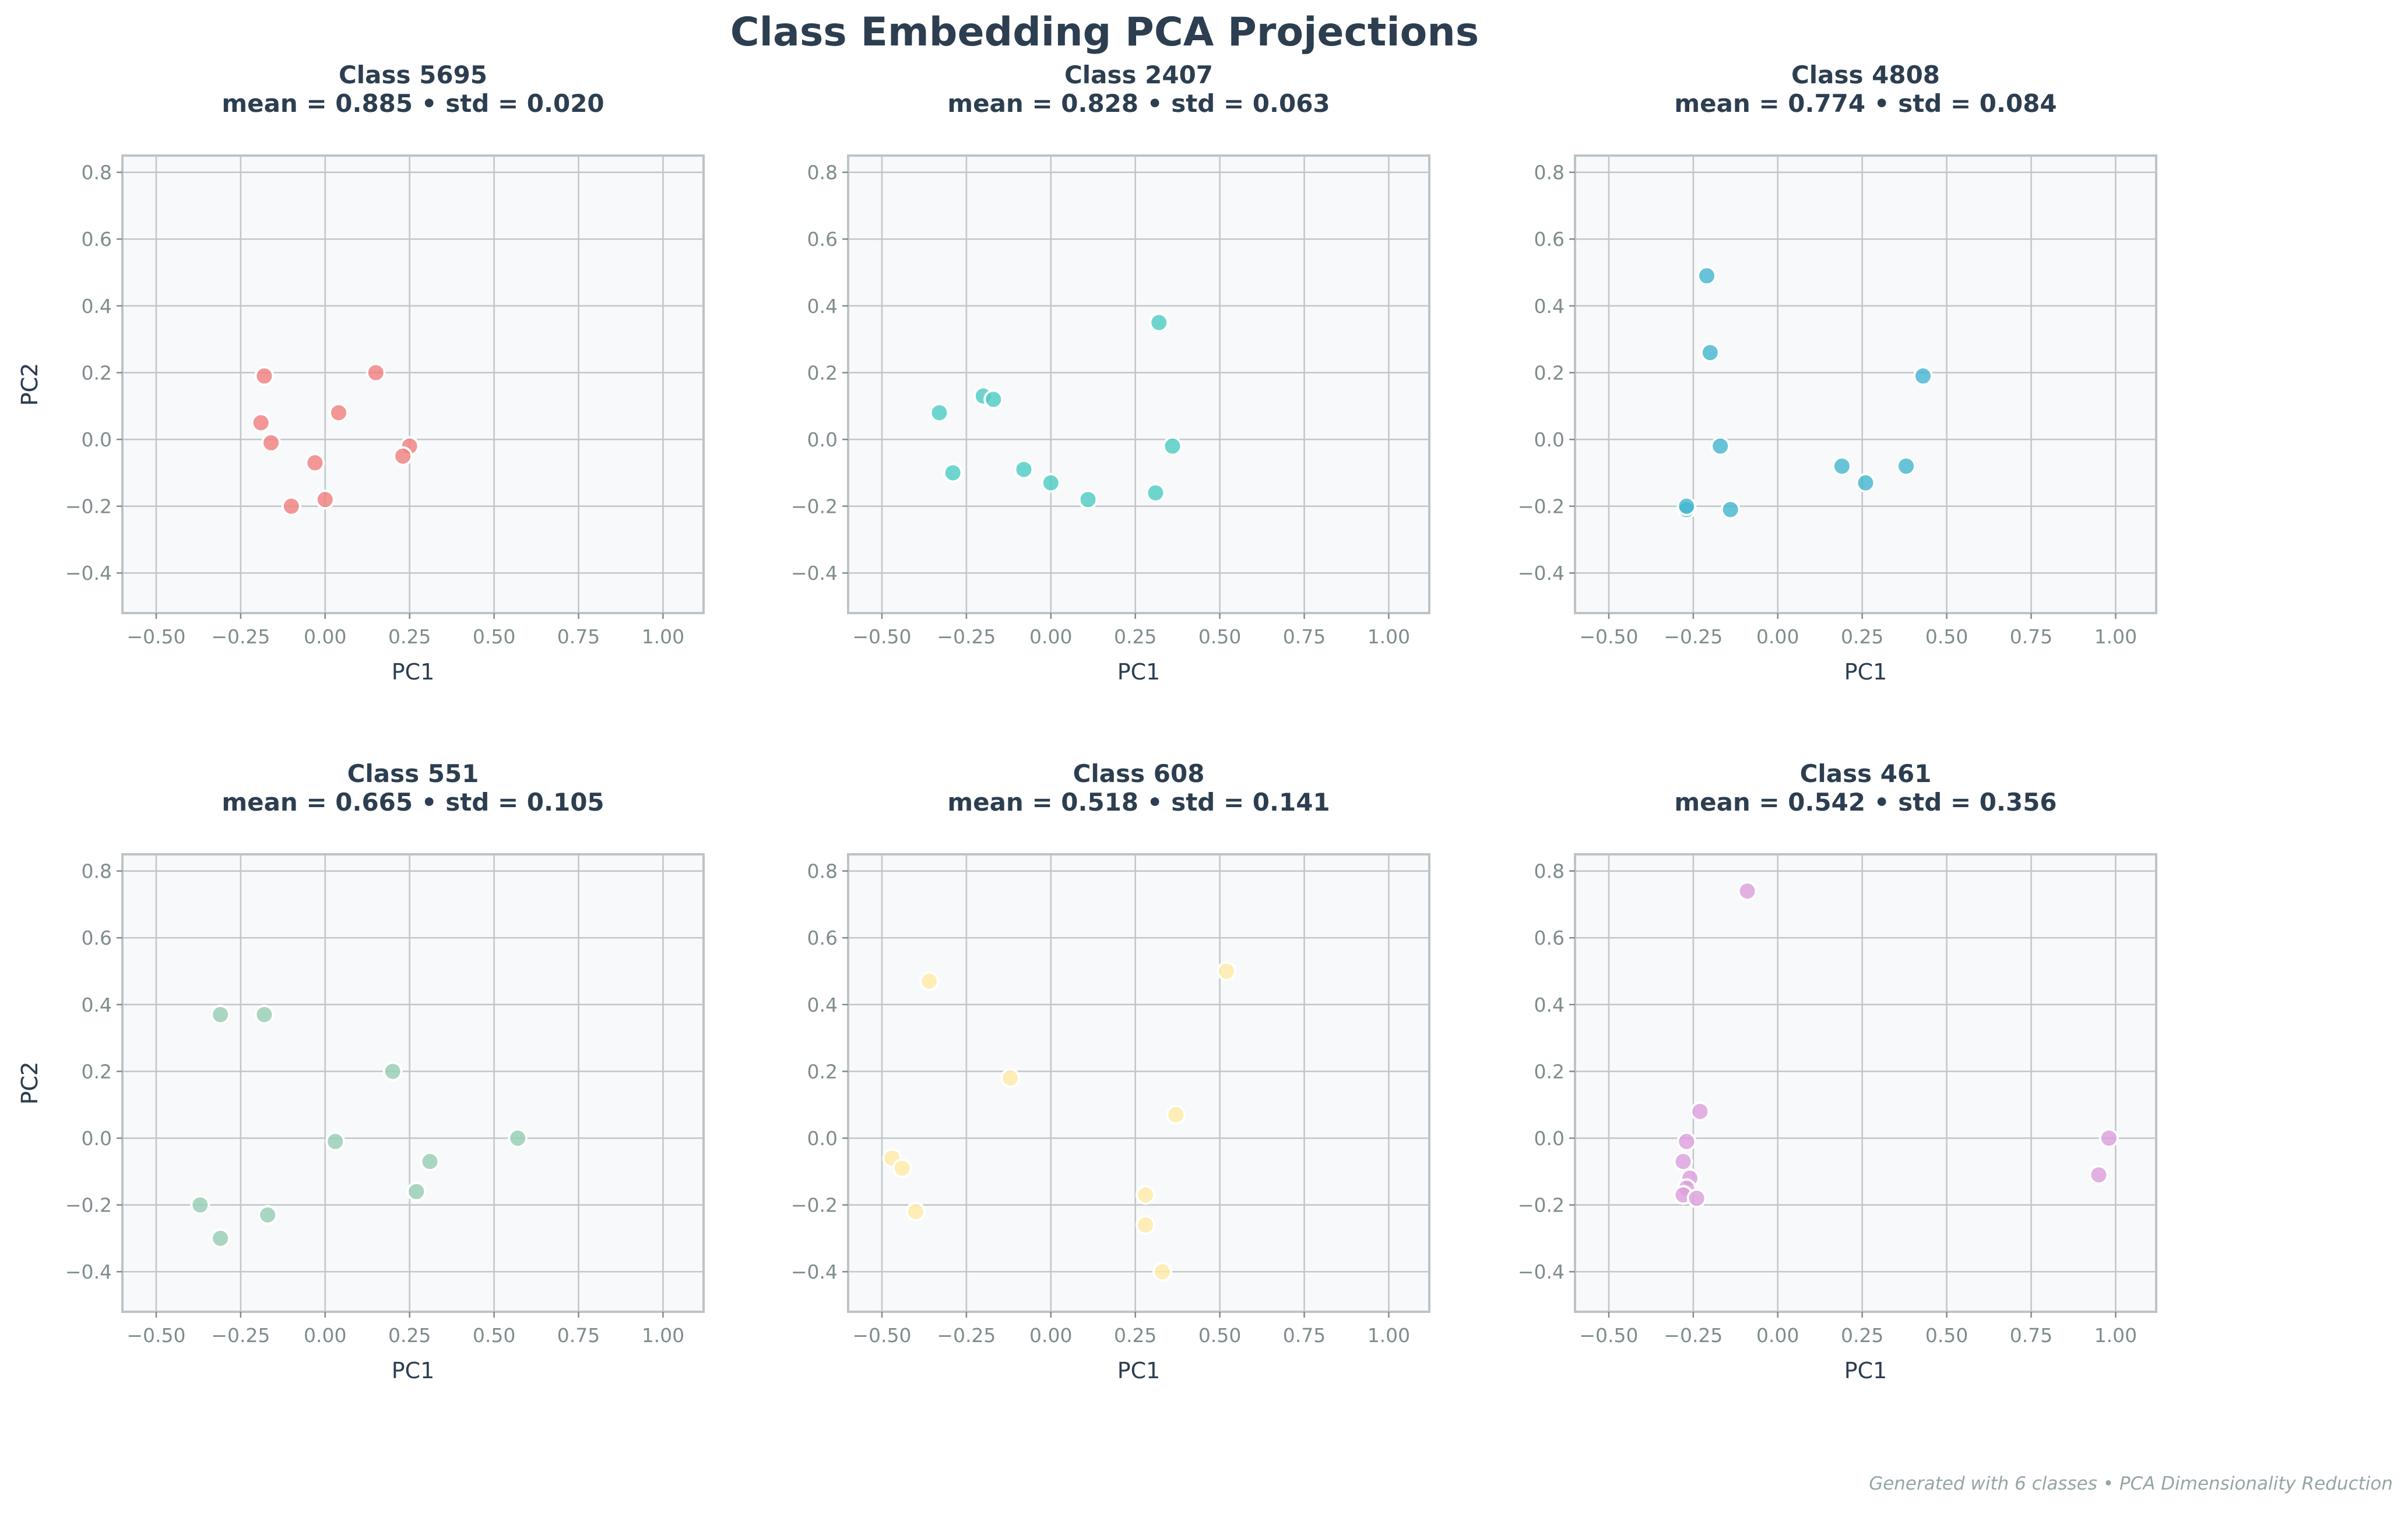  What do you see at coordinates (413, 802) in the screenshot?
I see `subplot-stats: mean = 0.665 • std = 0.105` at bounding box center [413, 802].